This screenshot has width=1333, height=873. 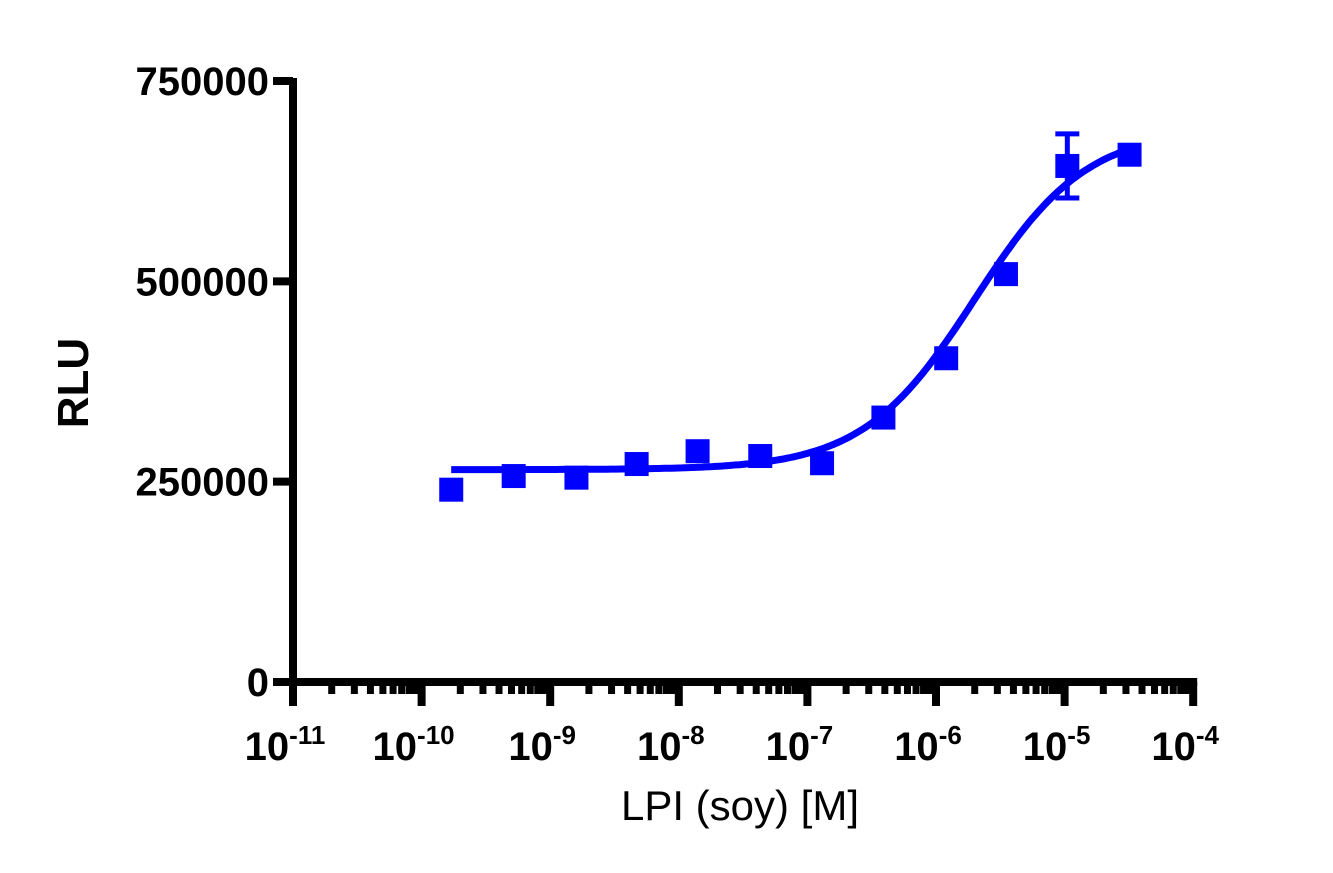 What do you see at coordinates (542, 744) in the screenshot?
I see `x-tick-label: 10⁻⁹` at bounding box center [542, 744].